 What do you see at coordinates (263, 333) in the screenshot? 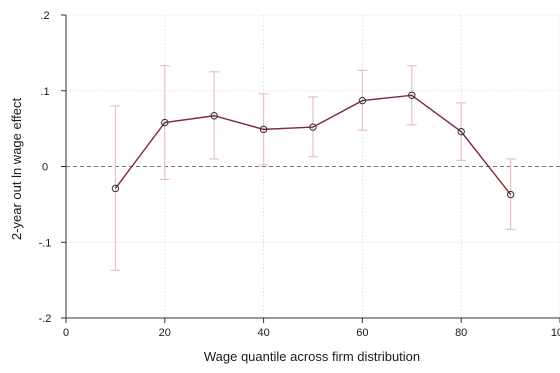
I see `x-tick-label-2: 40` at bounding box center [263, 333].